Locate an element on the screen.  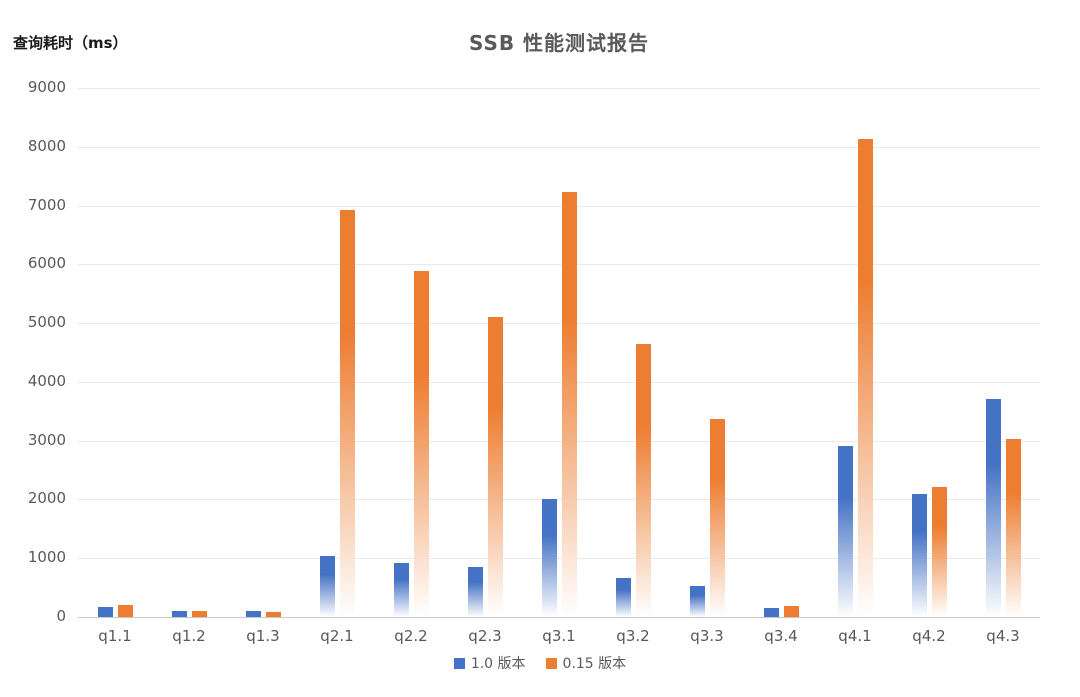
x-tick-label-q3.1: q3.1 is located at coordinates (559, 636).